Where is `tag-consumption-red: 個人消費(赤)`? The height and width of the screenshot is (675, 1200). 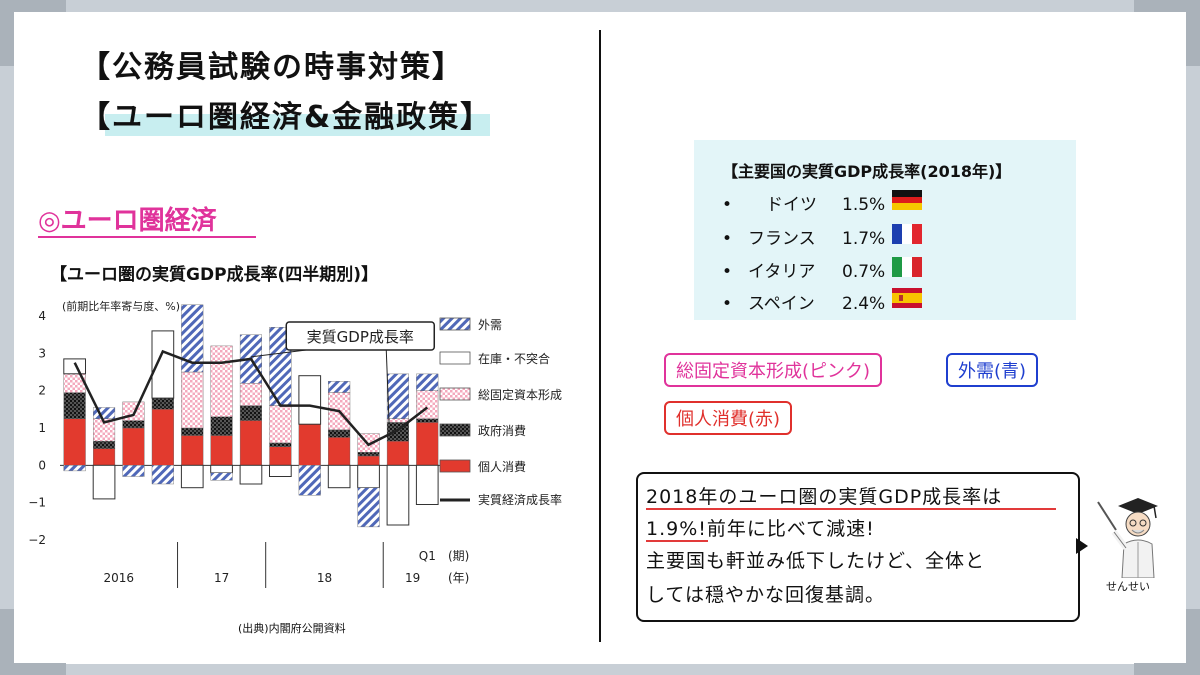
tag-consumption-red: 個人消費(赤) is located at coordinates (728, 418).